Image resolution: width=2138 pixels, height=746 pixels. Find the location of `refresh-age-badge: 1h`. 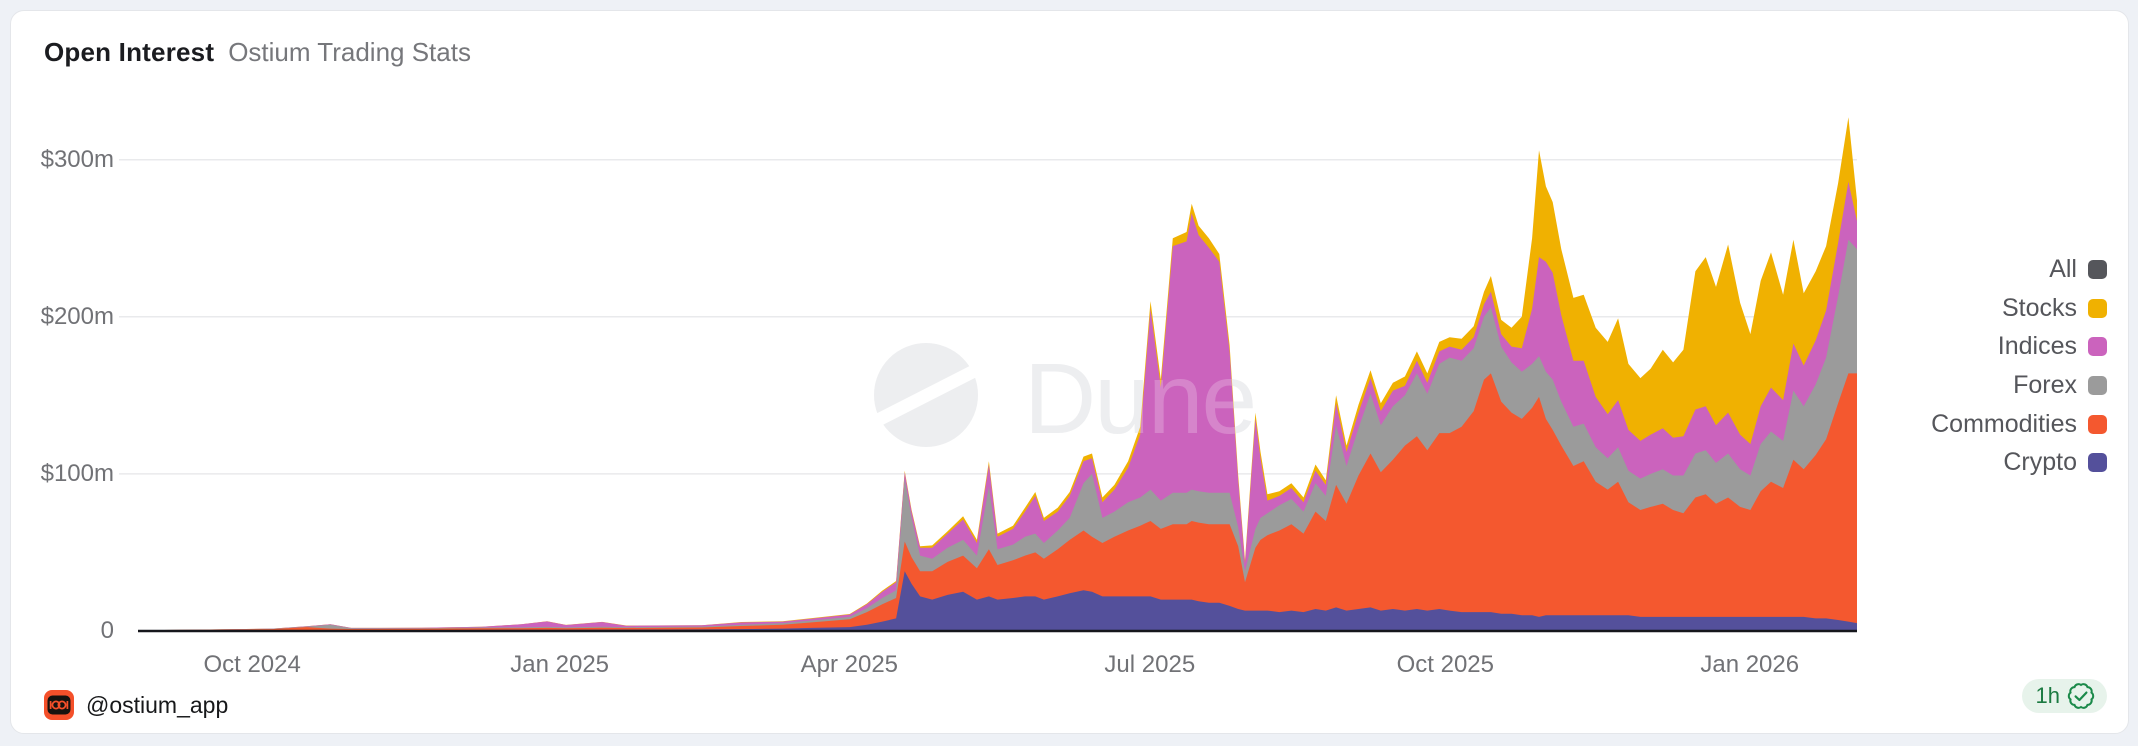

refresh-age-badge: 1h is located at coordinates (2064, 696).